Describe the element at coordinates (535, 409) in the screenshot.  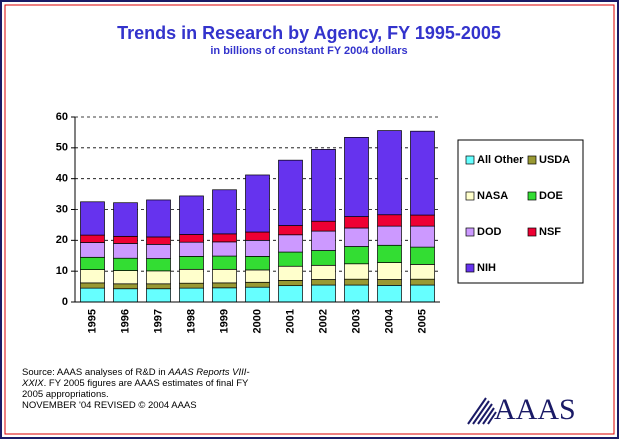
I see `logo-text: AAAS` at that location.